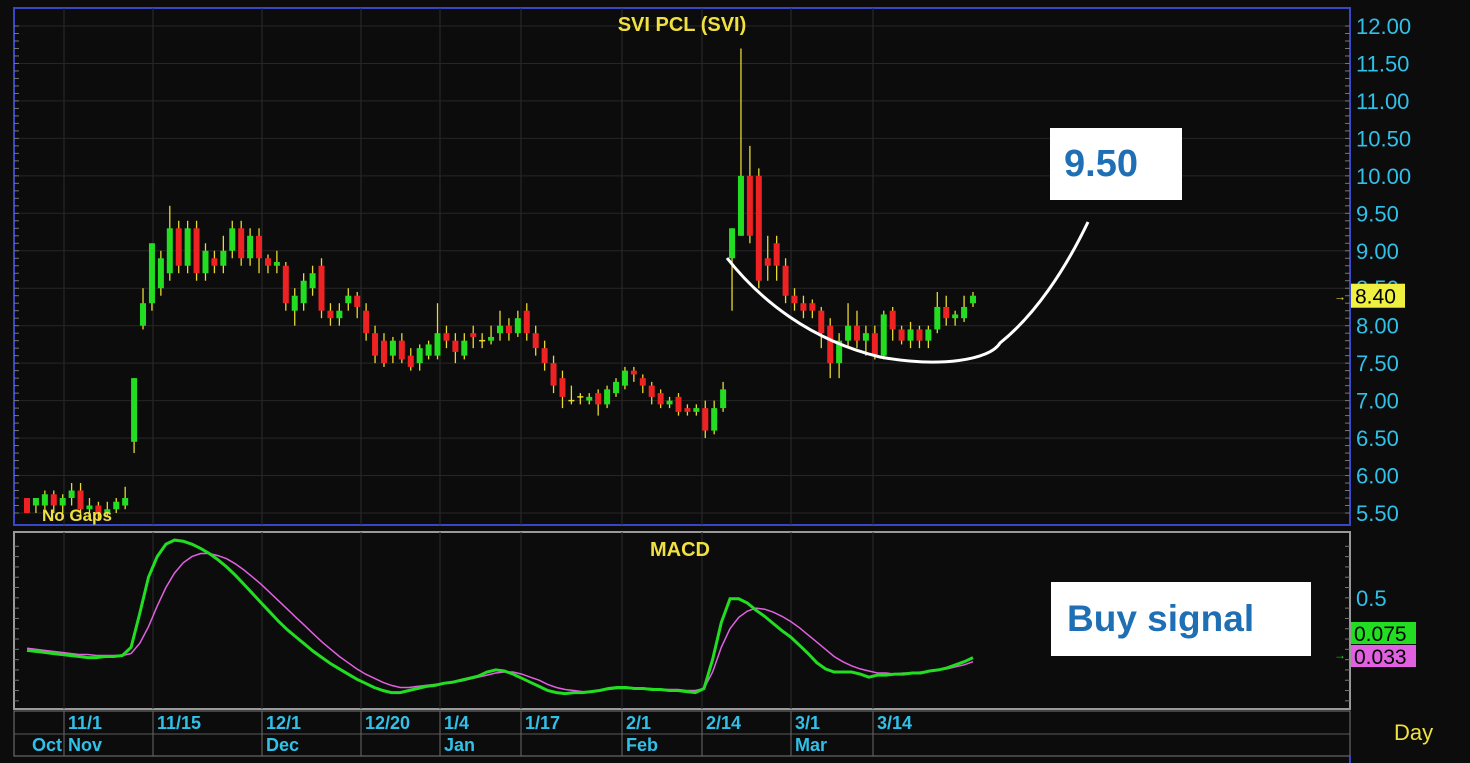 Image resolution: width=1470 pixels, height=763 pixels. I want to click on x-axis-date-label: 2/1, so click(638, 723).